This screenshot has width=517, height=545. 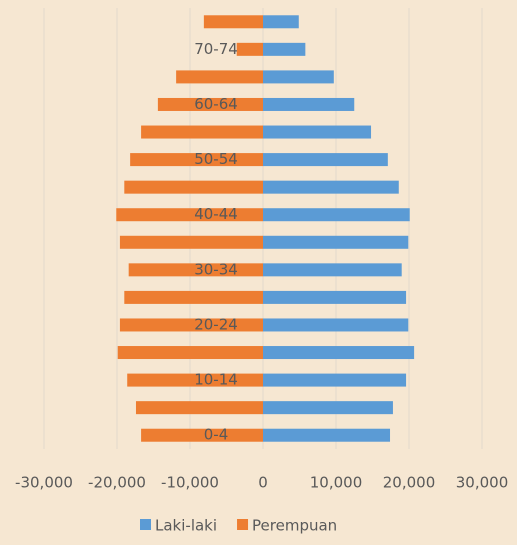 What do you see at coordinates (117, 483) in the screenshot?
I see `x-tick-label: -20,000` at bounding box center [117, 483].